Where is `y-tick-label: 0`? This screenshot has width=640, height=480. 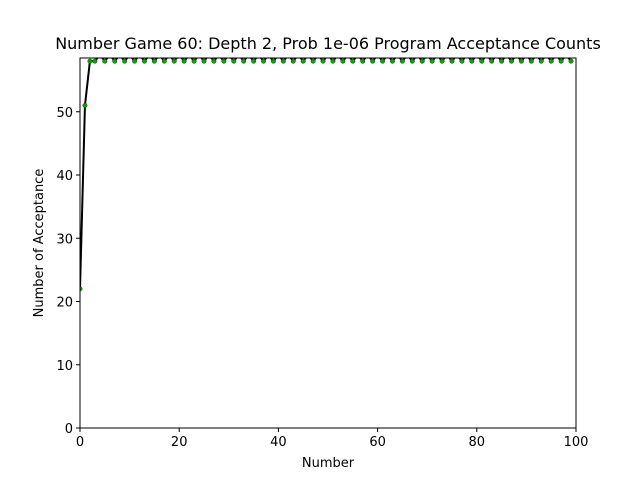
y-tick-label: 0 is located at coordinates (69, 429).